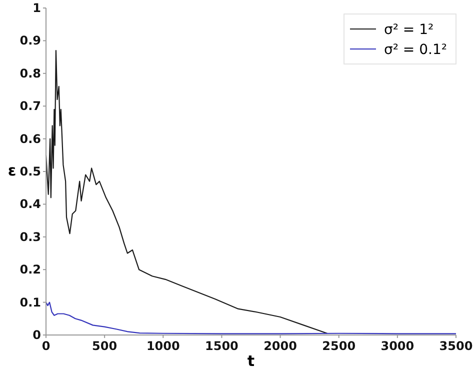  What do you see at coordinates (30, 106) in the screenshot?
I see `y-tick-label: 0.7` at bounding box center [30, 106].